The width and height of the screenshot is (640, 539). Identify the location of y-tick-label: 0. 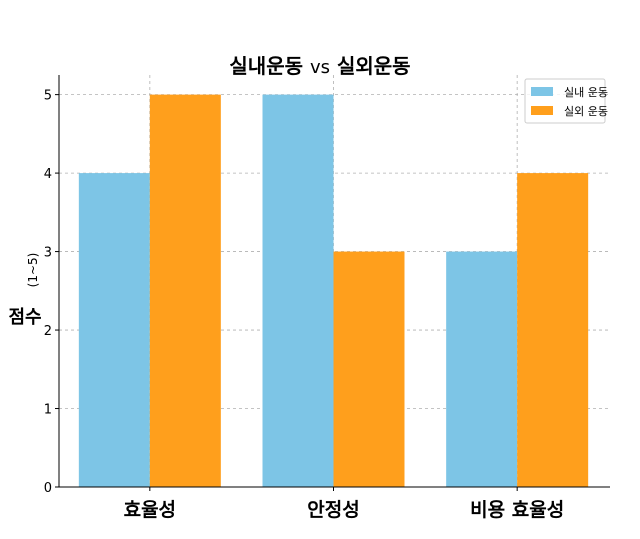
(48, 488).